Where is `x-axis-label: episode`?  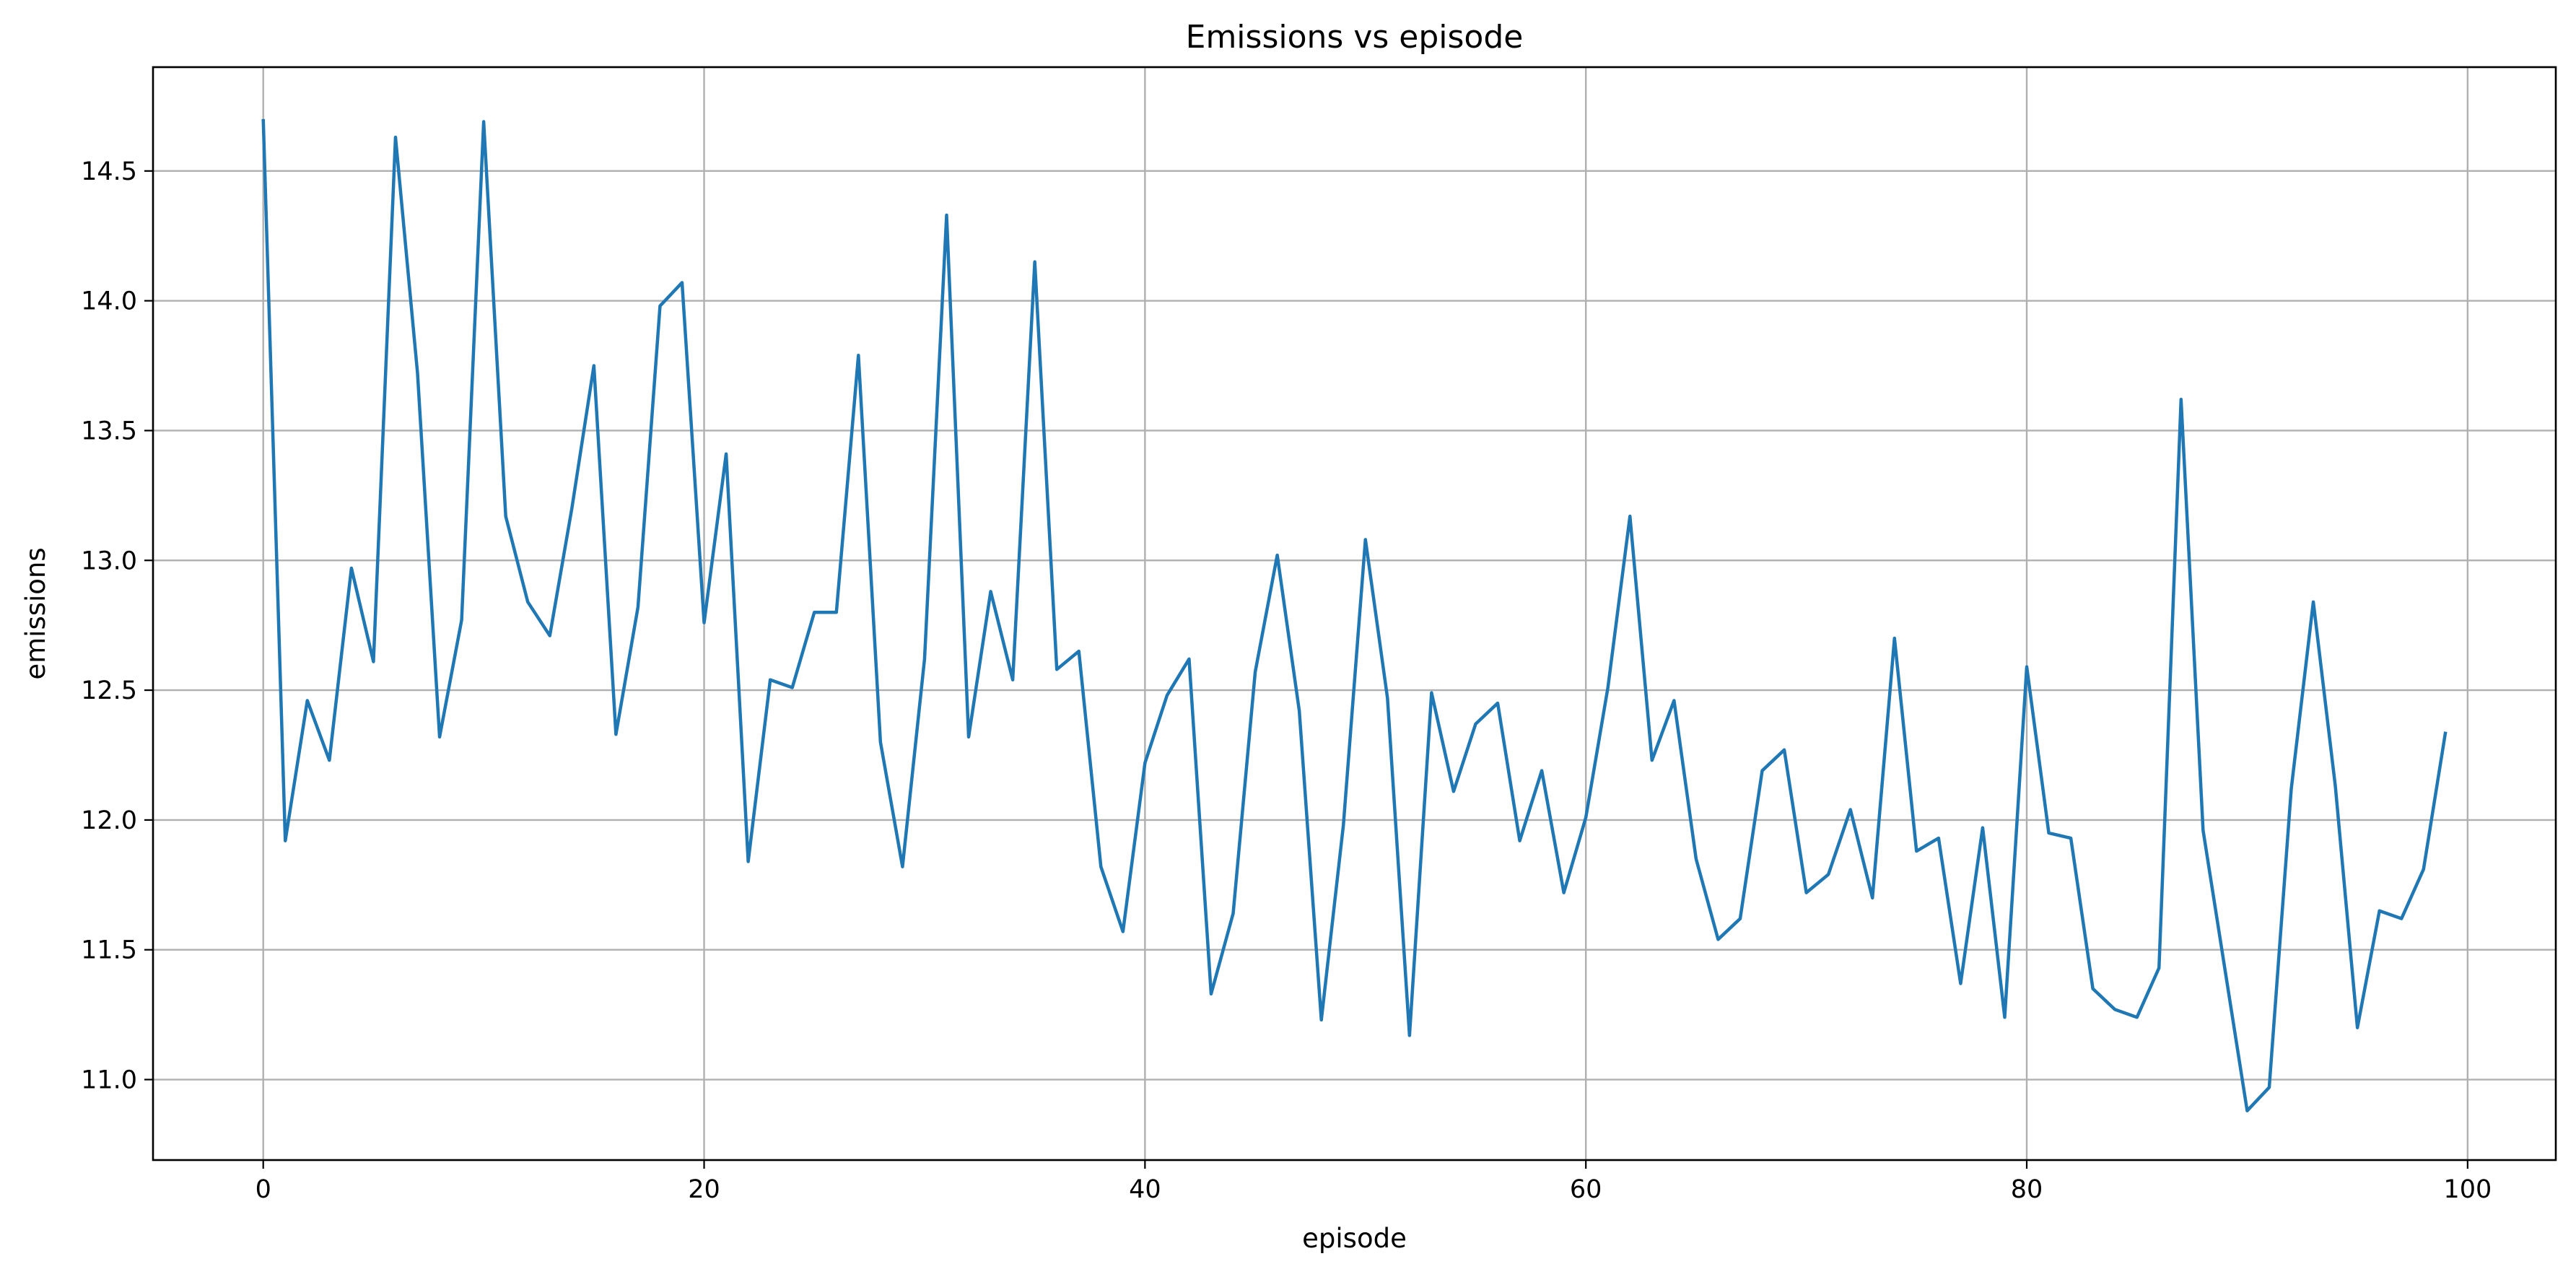
x-axis-label: episode is located at coordinates (1354, 1238).